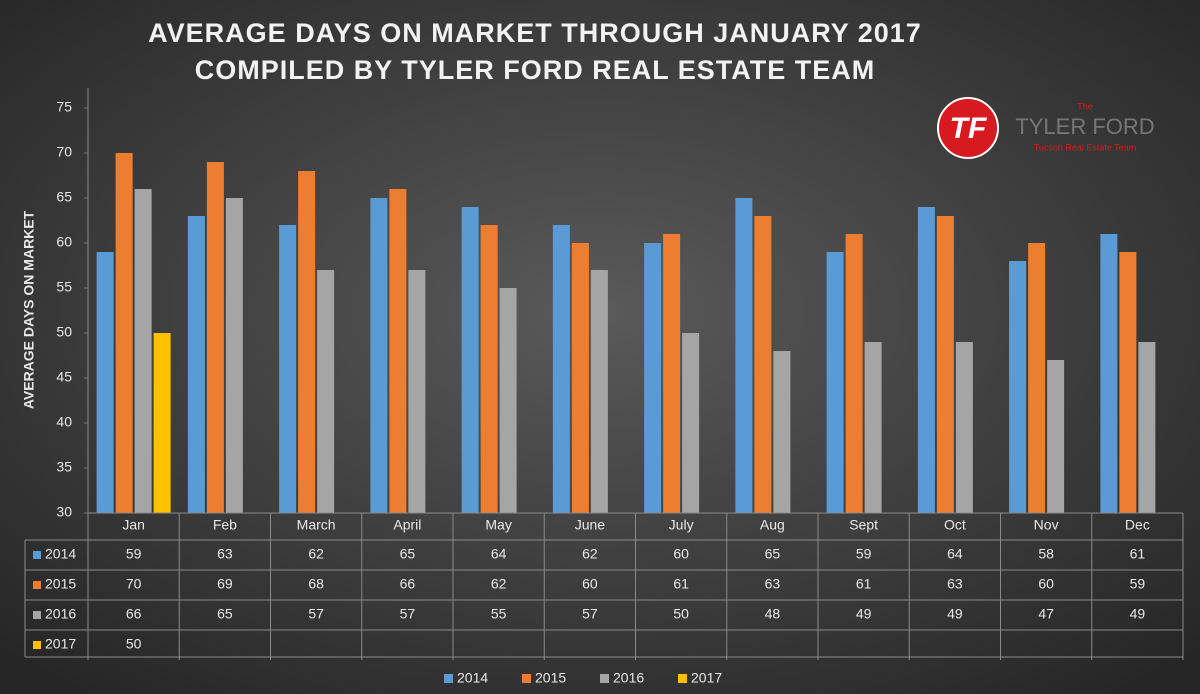 Image resolution: width=1200 pixels, height=694 pixels. What do you see at coordinates (472, 678) in the screenshot?
I see `legend-label: 2014` at bounding box center [472, 678].